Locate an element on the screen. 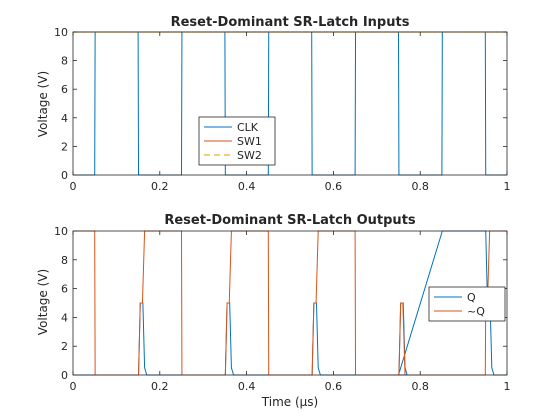 Image resolution: width=560 pixels, height=420 pixels. inputs-ytick-label: 10 is located at coordinates (61, 32).